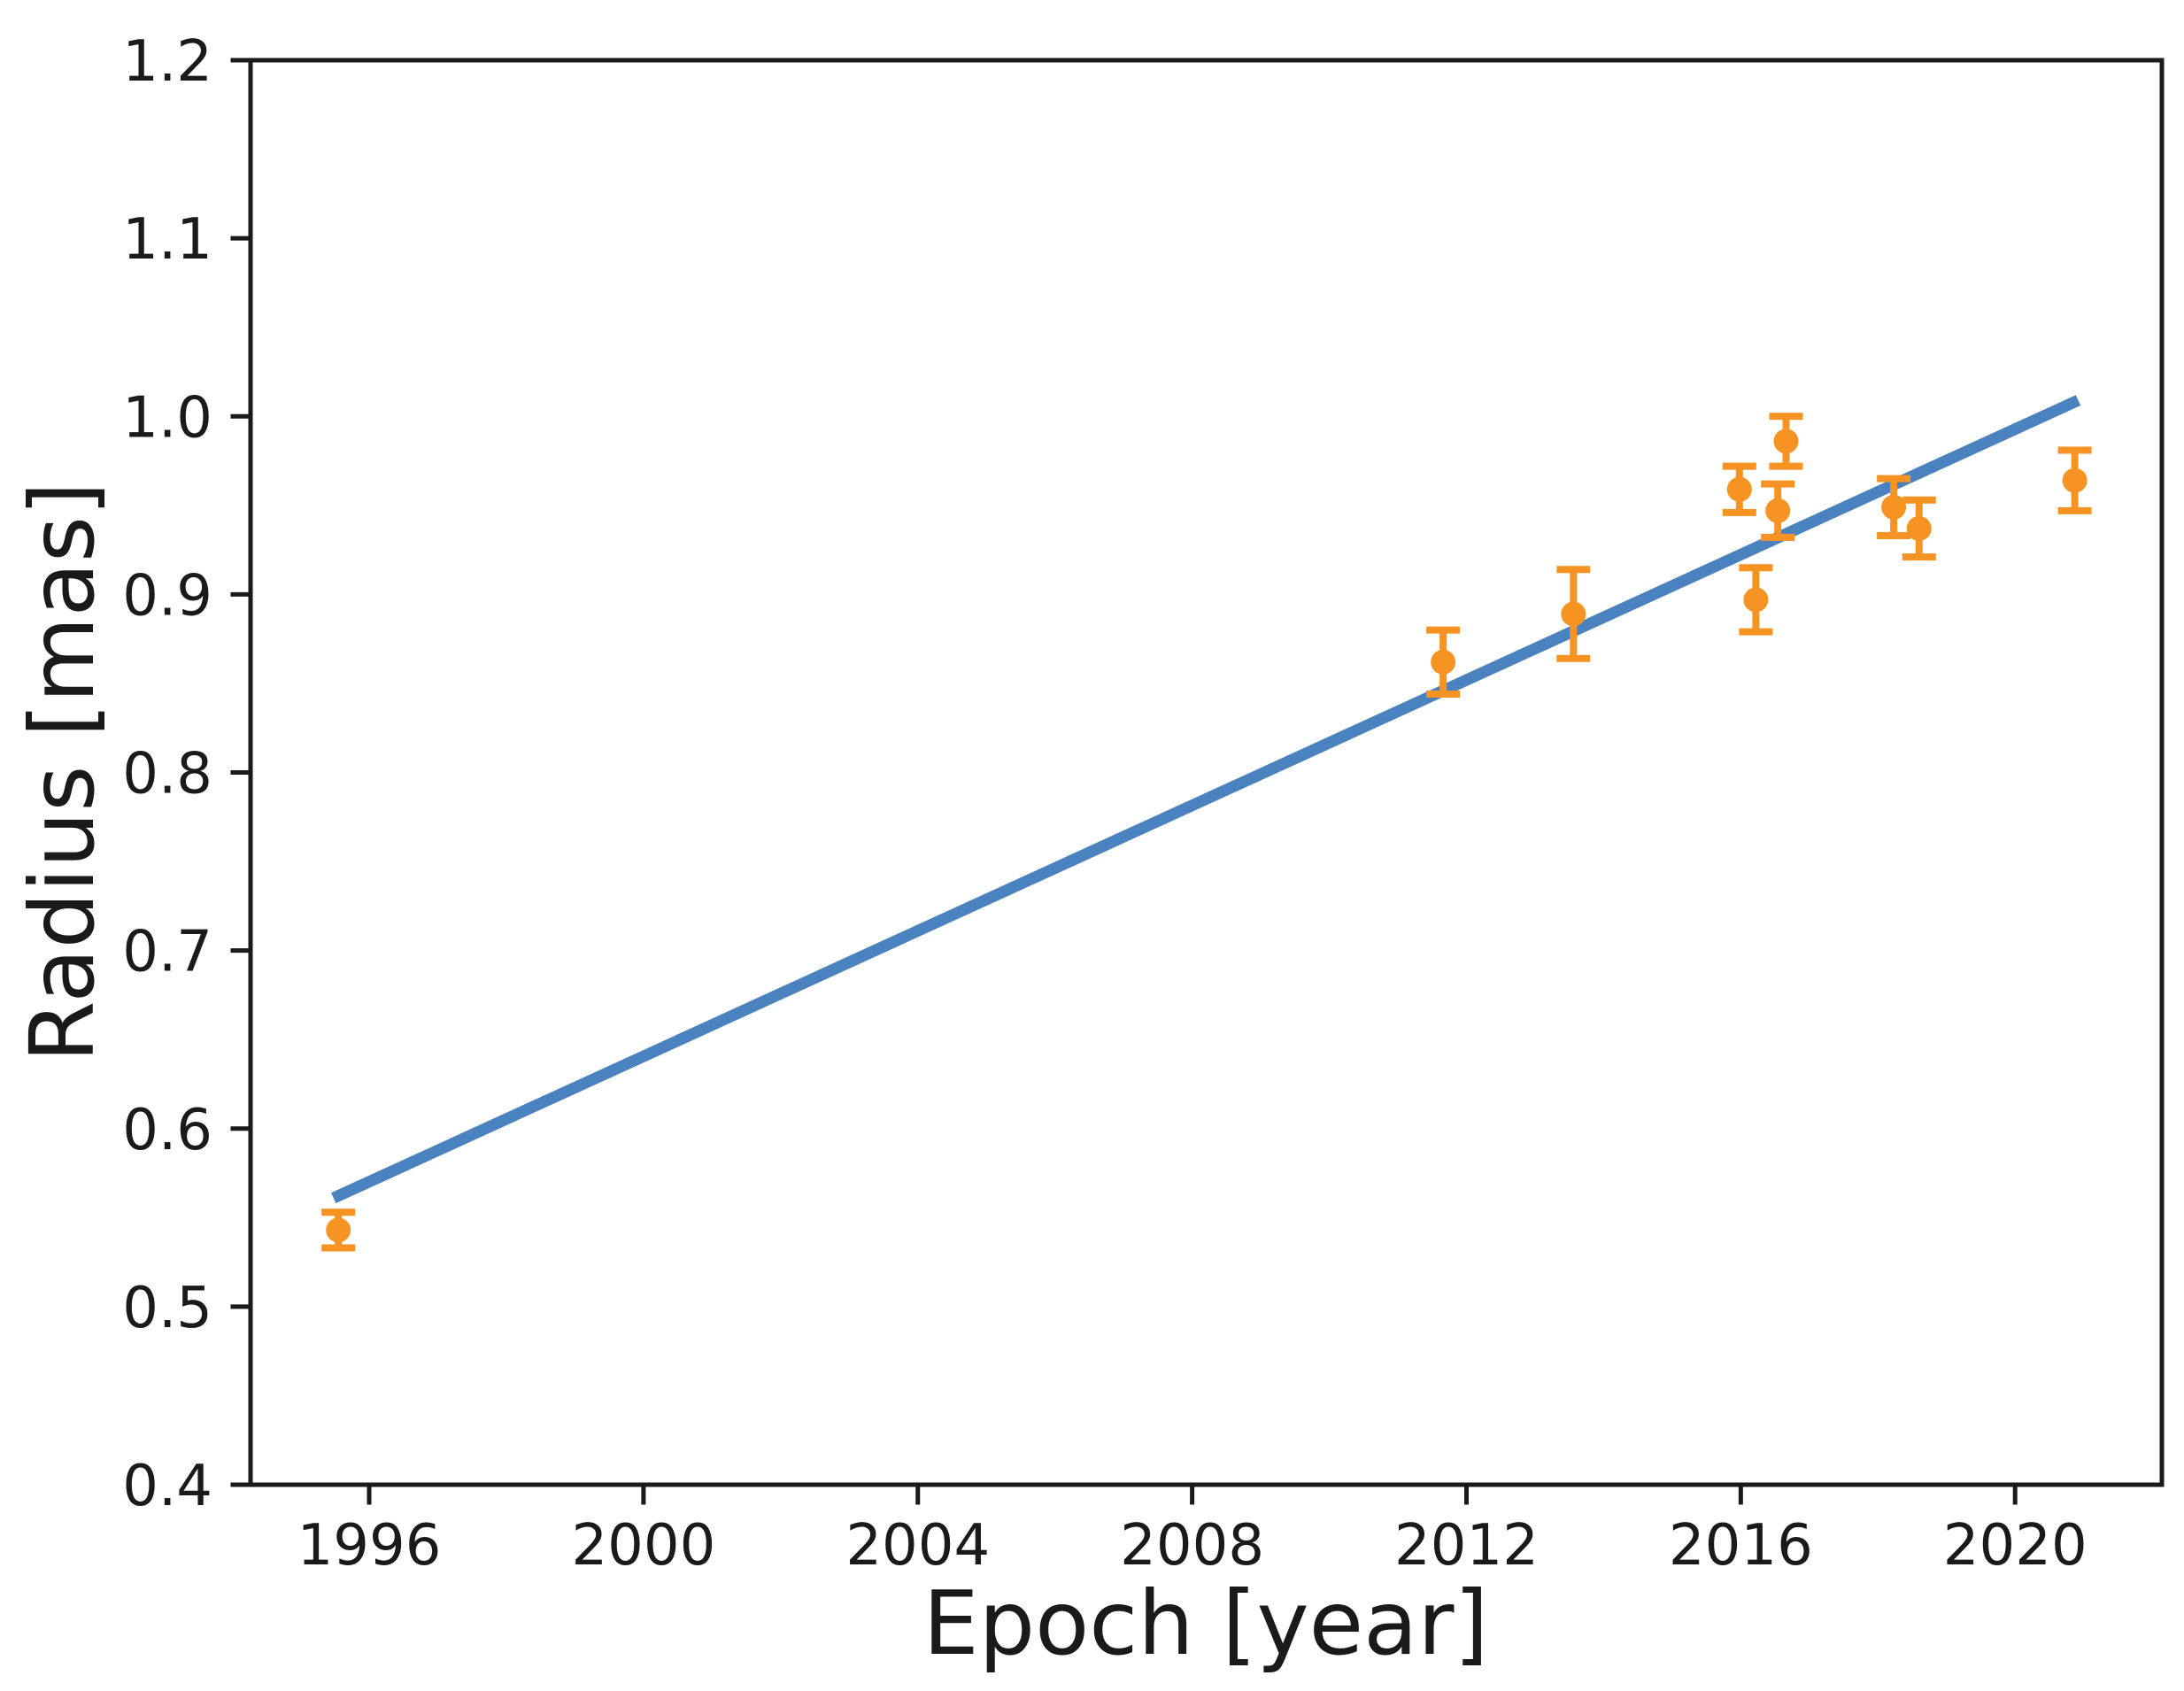 The image size is (2184, 1691). What do you see at coordinates (167, 240) in the screenshot?
I see `y-tick-label: 1.1` at bounding box center [167, 240].